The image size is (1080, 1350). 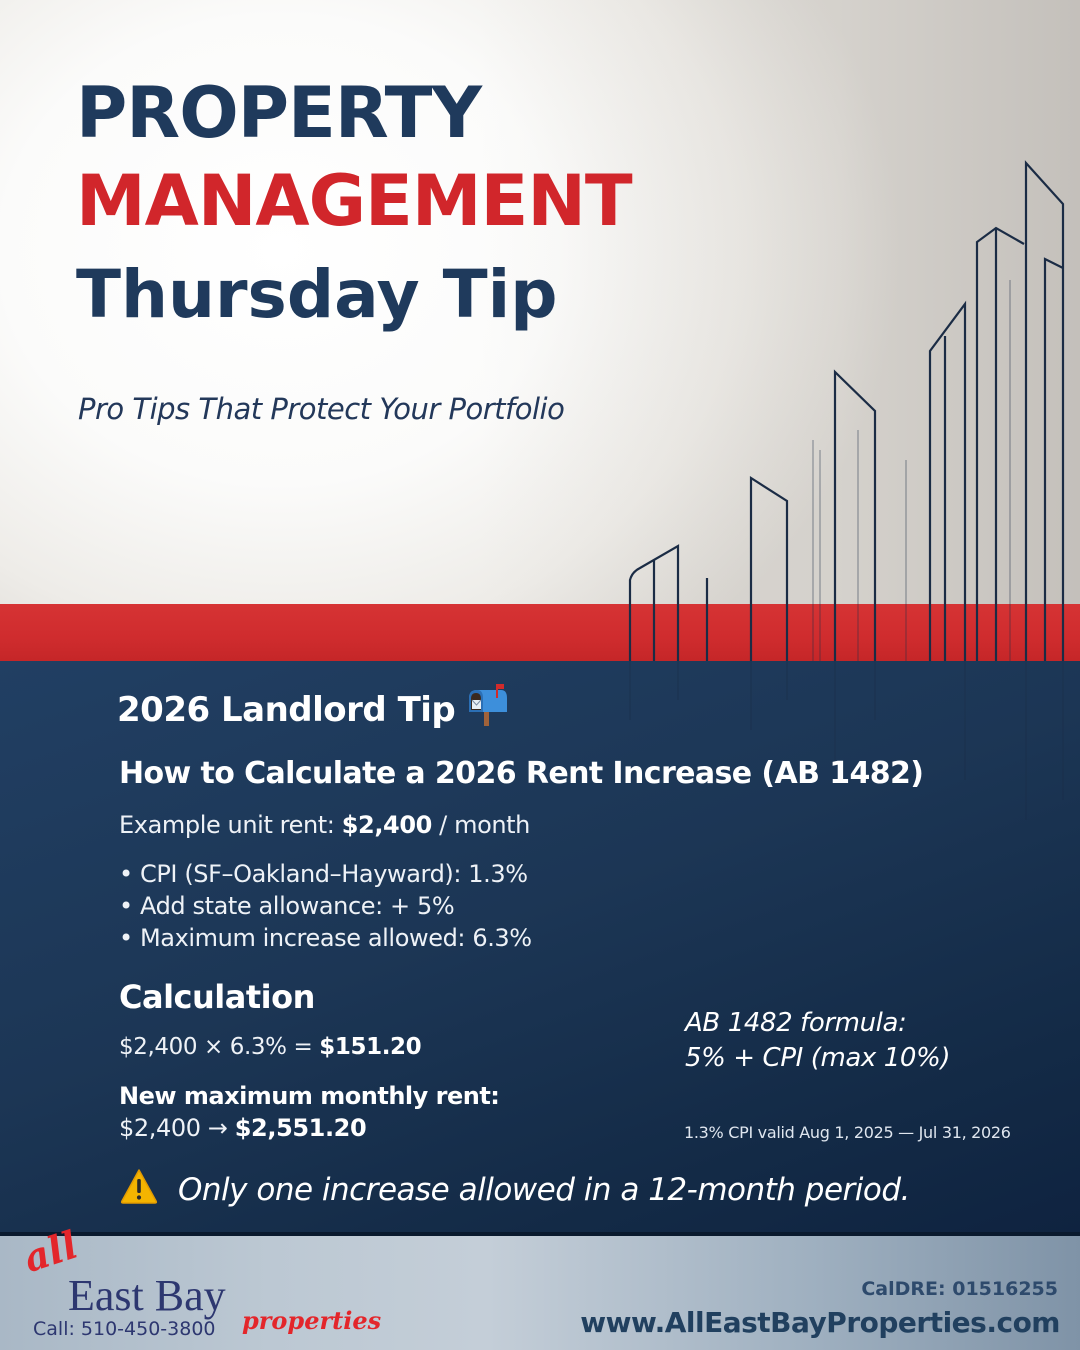 I want to click on website-link: www.AllEastBayProperties.com, so click(x=820, y=1322).